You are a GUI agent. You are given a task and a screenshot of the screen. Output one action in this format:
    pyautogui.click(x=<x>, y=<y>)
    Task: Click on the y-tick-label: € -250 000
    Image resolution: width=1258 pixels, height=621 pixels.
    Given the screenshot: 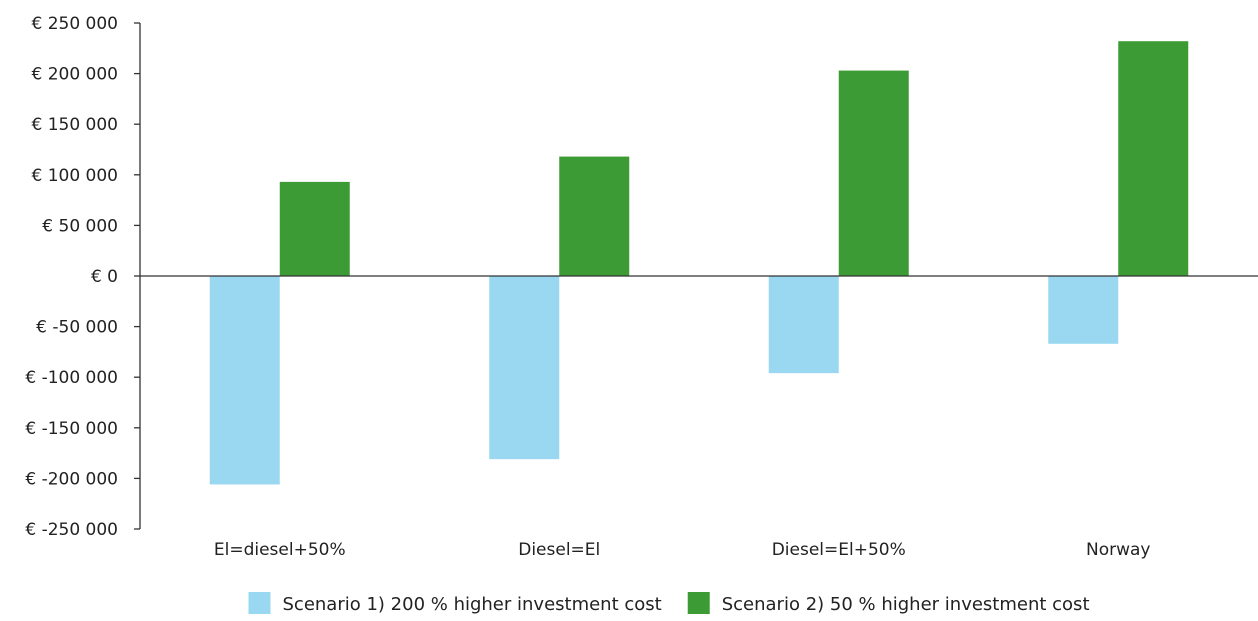 What is the action you would take?
    pyautogui.click(x=71, y=530)
    